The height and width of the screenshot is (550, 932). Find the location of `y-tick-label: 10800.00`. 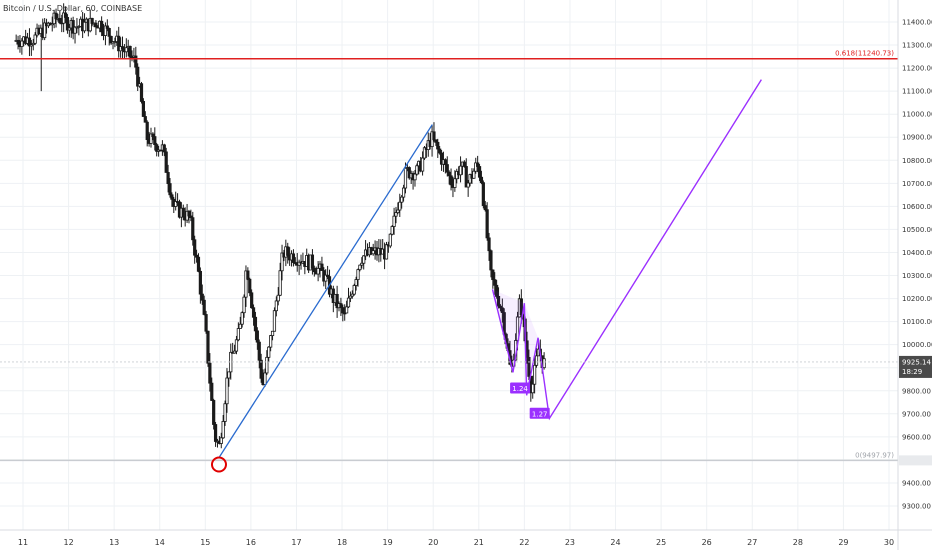

y-tick-label: 10800.00 is located at coordinates (917, 161).